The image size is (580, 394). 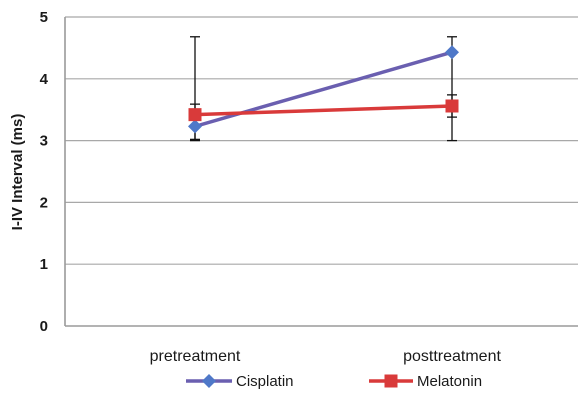 What do you see at coordinates (452, 356) in the screenshot?
I see `x-category-label: posttreatment` at bounding box center [452, 356].